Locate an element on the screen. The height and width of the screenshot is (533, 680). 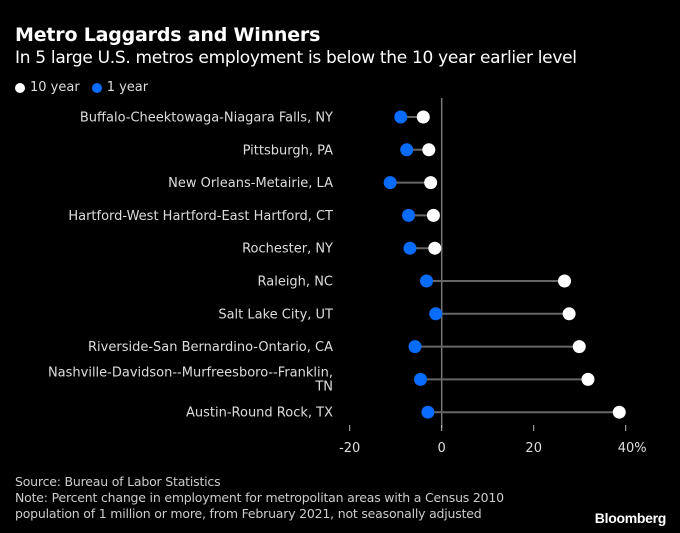
category-label: Buffalo-Cheektowaga-Niagara Falls, NY is located at coordinates (206, 118).